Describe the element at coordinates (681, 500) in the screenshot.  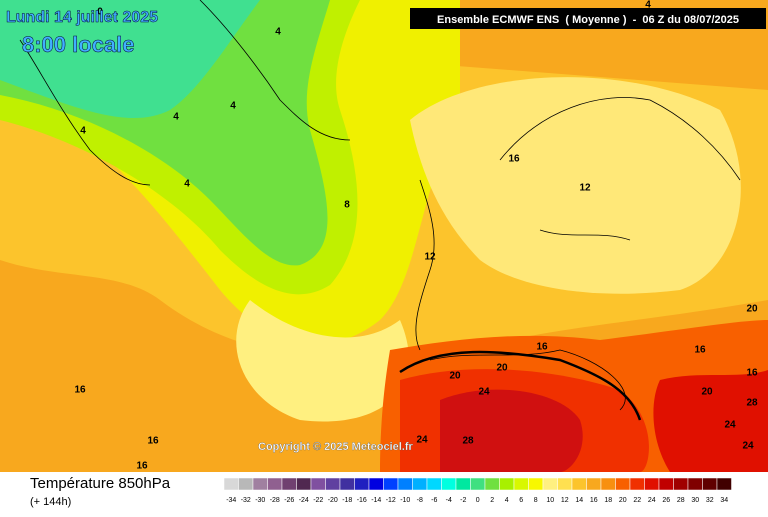
I see `legend-tick-label: 28` at that location.